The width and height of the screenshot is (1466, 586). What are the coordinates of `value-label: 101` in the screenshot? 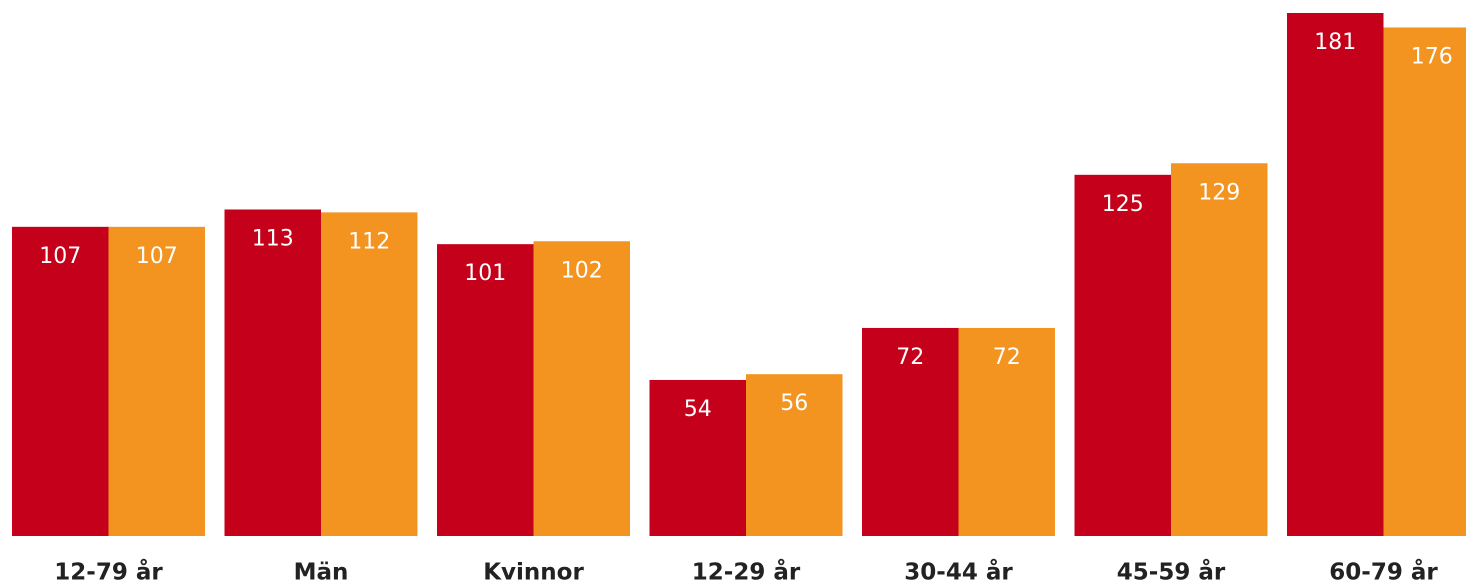 It's located at (485, 273).